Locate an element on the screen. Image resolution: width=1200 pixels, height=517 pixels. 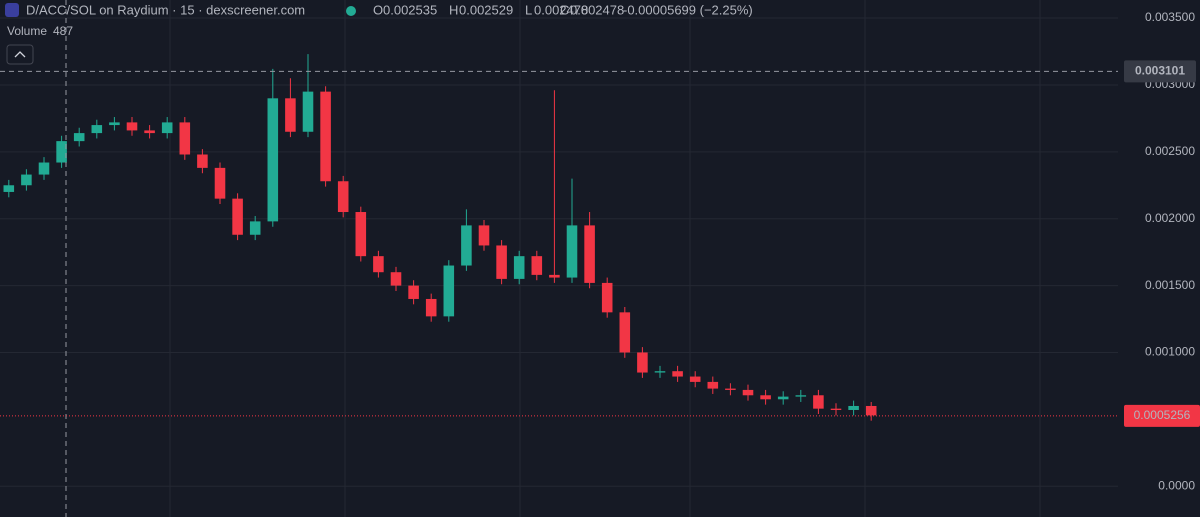
legend-high-value: 0.002529 is located at coordinates (486, 9).